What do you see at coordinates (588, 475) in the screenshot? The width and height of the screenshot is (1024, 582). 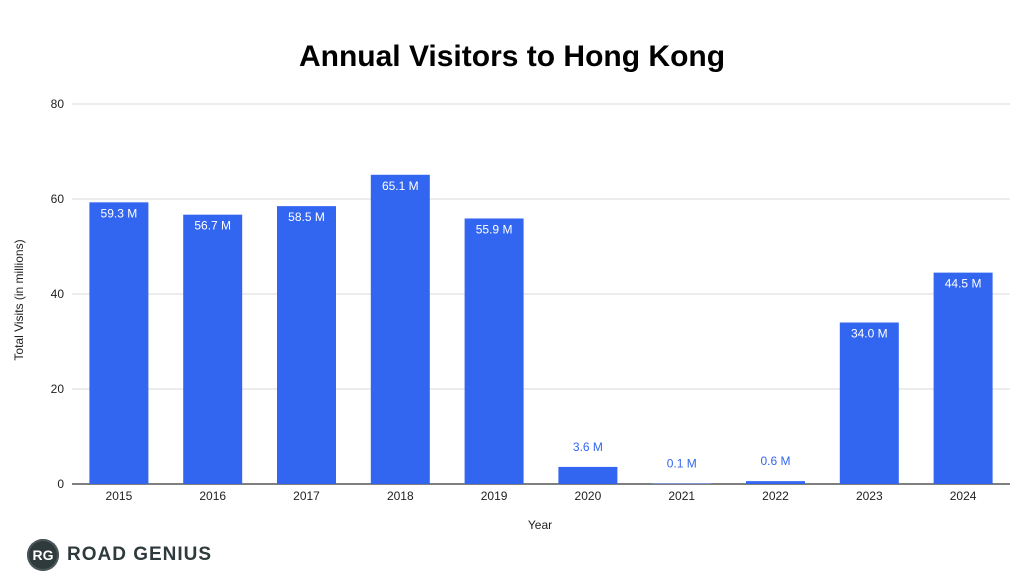 I see `bar-2020` at bounding box center [588, 475].